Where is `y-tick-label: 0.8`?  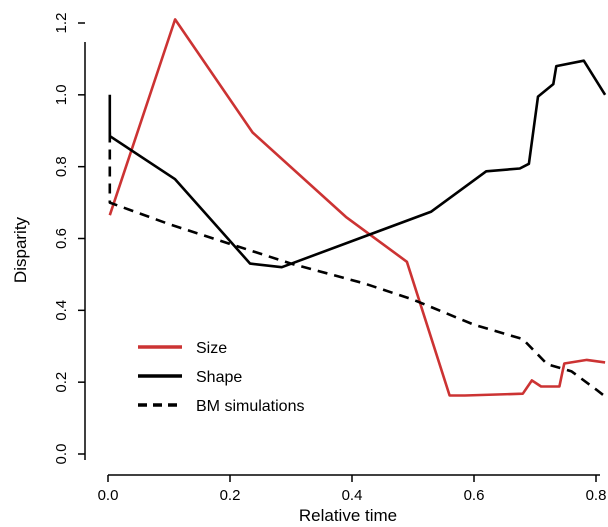
y-tick-label: 0.8 is located at coordinates (61, 166).